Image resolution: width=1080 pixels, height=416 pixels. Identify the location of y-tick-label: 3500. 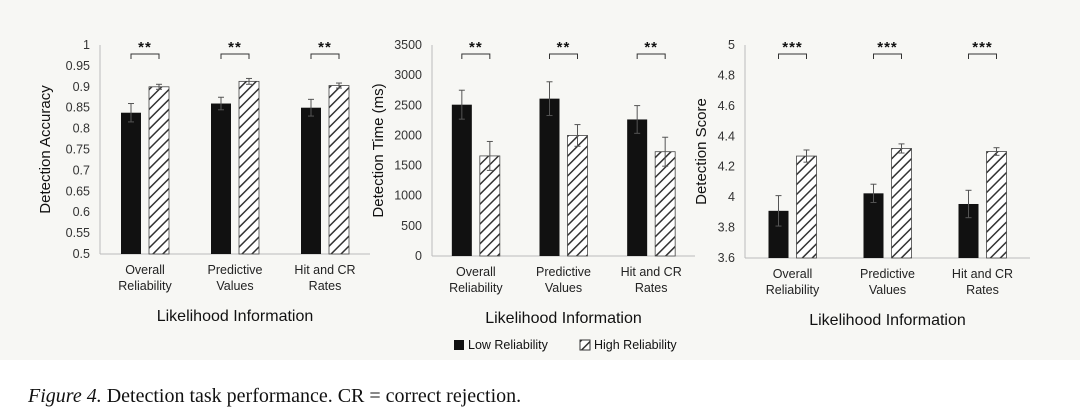
(408, 45).